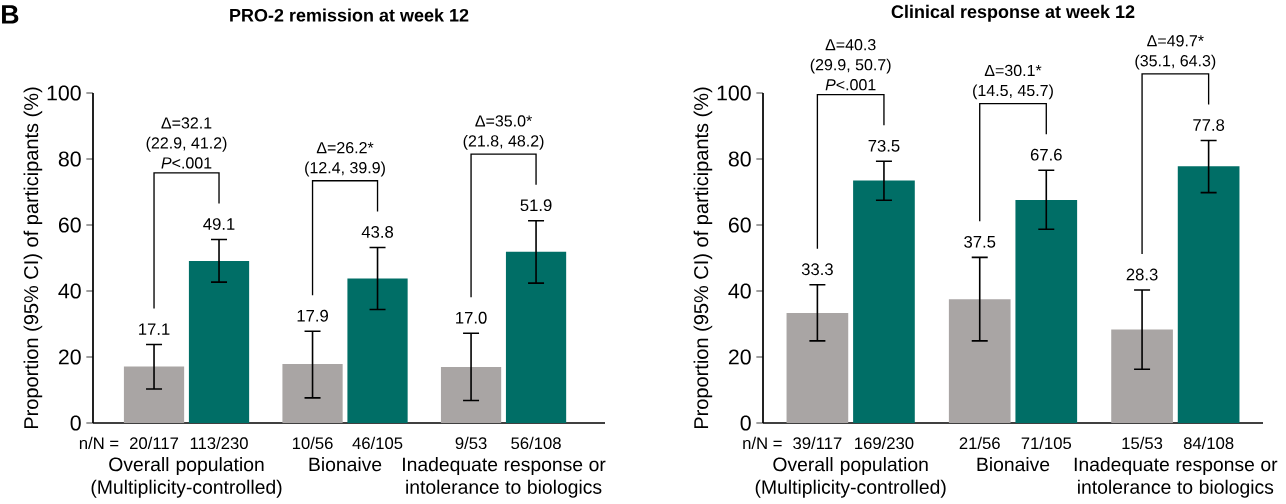 Image resolution: width=1286 pixels, height=504 pixels. I want to click on data-label: 43.8, so click(377, 232).